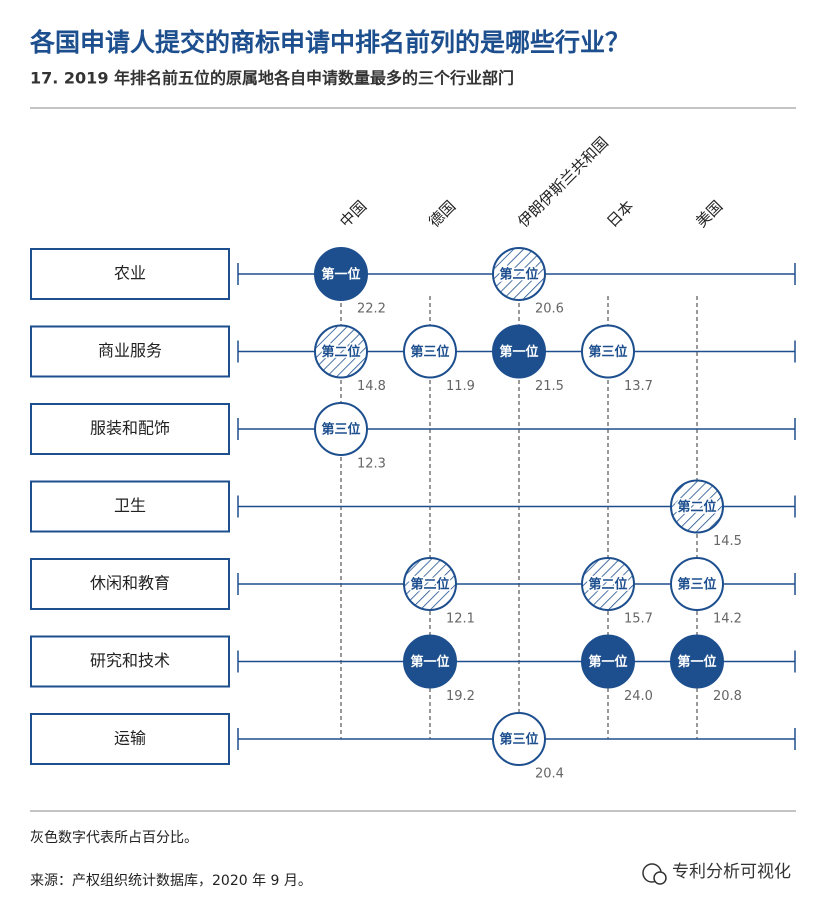 This screenshot has height=906, width=836. I want to click on chart-subtitle: 17. 2019 年排名前五位的原属地各自申请数量最多的三个行业部门, so click(272, 78).